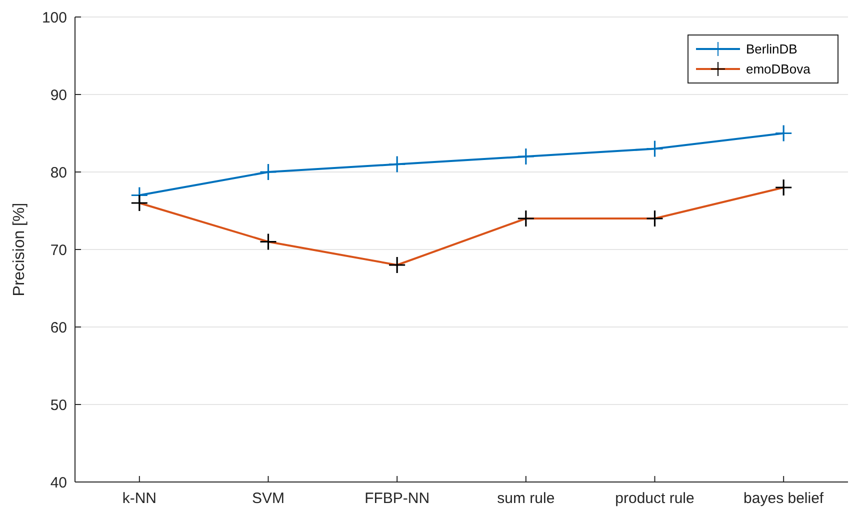 The height and width of the screenshot is (513, 866). What do you see at coordinates (58, 483) in the screenshot?
I see `y-tick-label: 40` at bounding box center [58, 483].